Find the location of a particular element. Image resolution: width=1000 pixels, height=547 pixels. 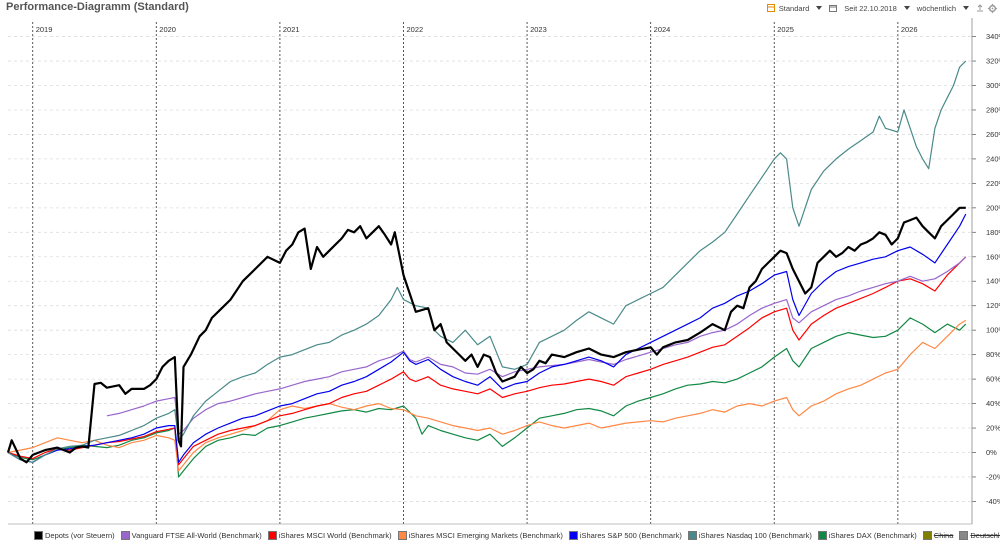

y-tick-label: 200% is located at coordinates (993, 207).